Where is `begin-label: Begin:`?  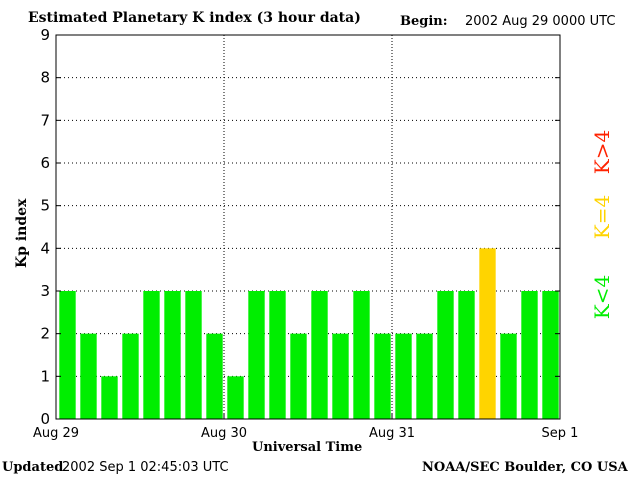
begin-label: Begin: is located at coordinates (424, 21).